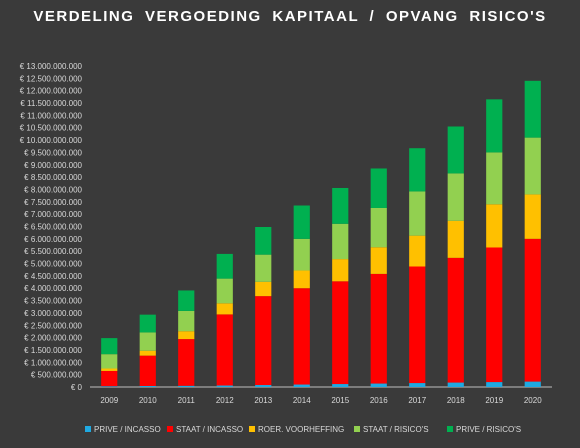 The height and width of the screenshot is (448, 580). I want to click on x-tick-label: 2017, so click(417, 400).